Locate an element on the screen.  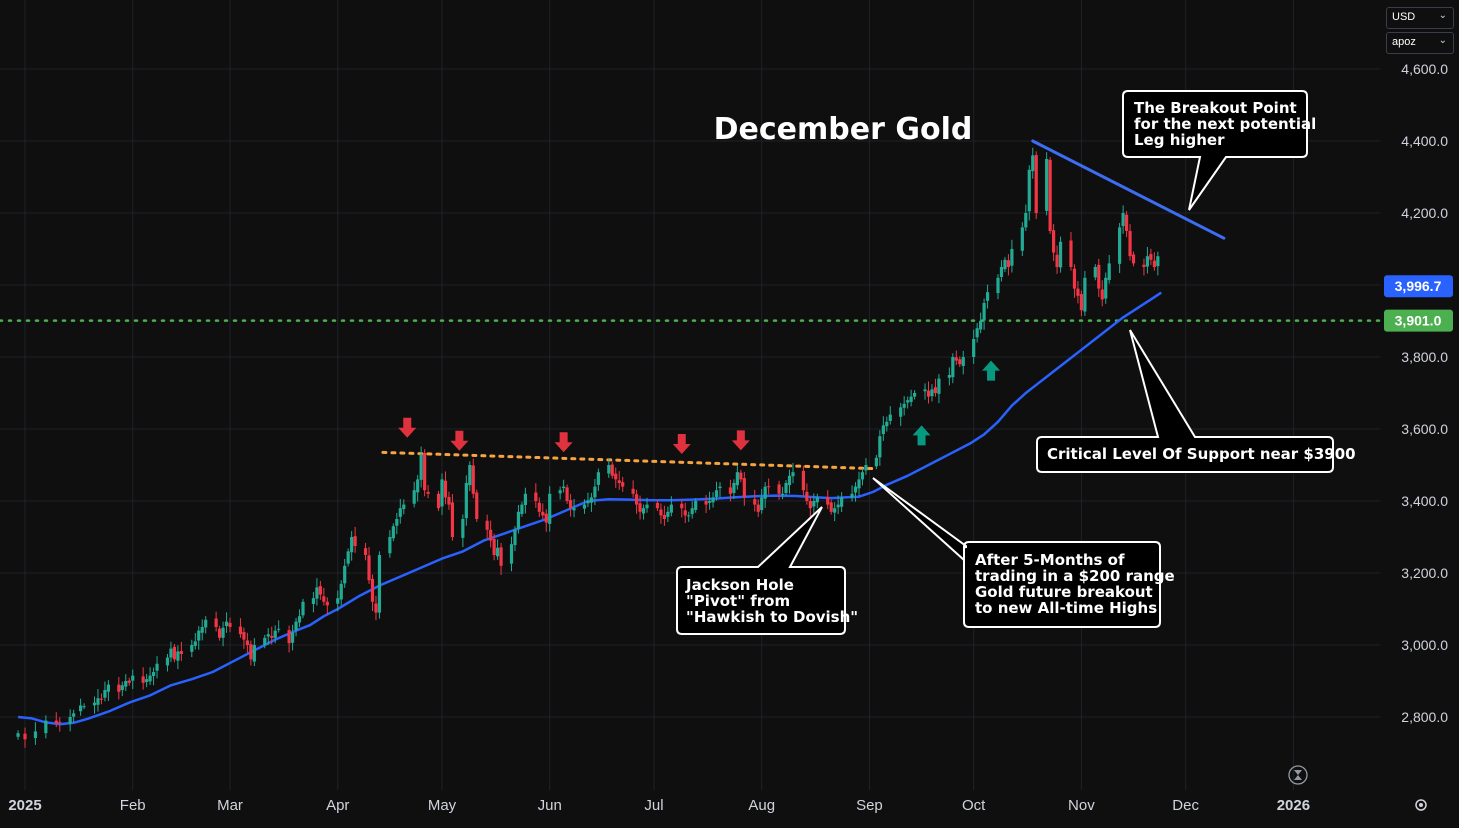
unit-selector: apoz ⌄ is located at coordinates (1420, 43).